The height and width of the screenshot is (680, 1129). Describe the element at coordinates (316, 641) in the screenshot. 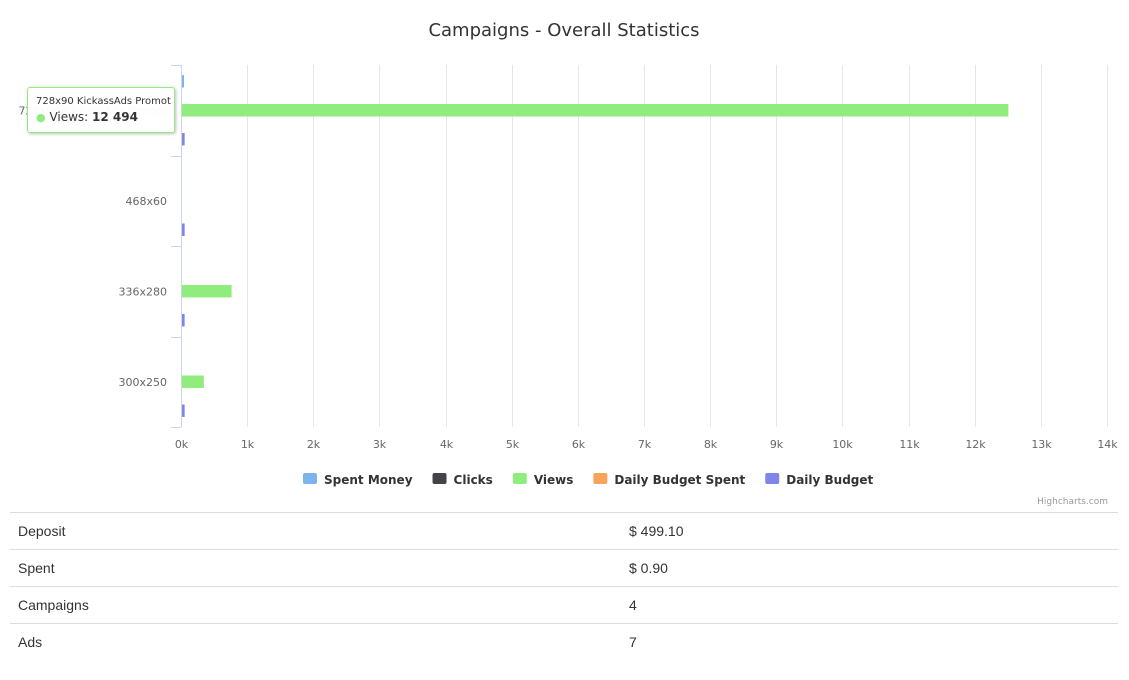

I see `stat-label-ads: Ads` at that location.